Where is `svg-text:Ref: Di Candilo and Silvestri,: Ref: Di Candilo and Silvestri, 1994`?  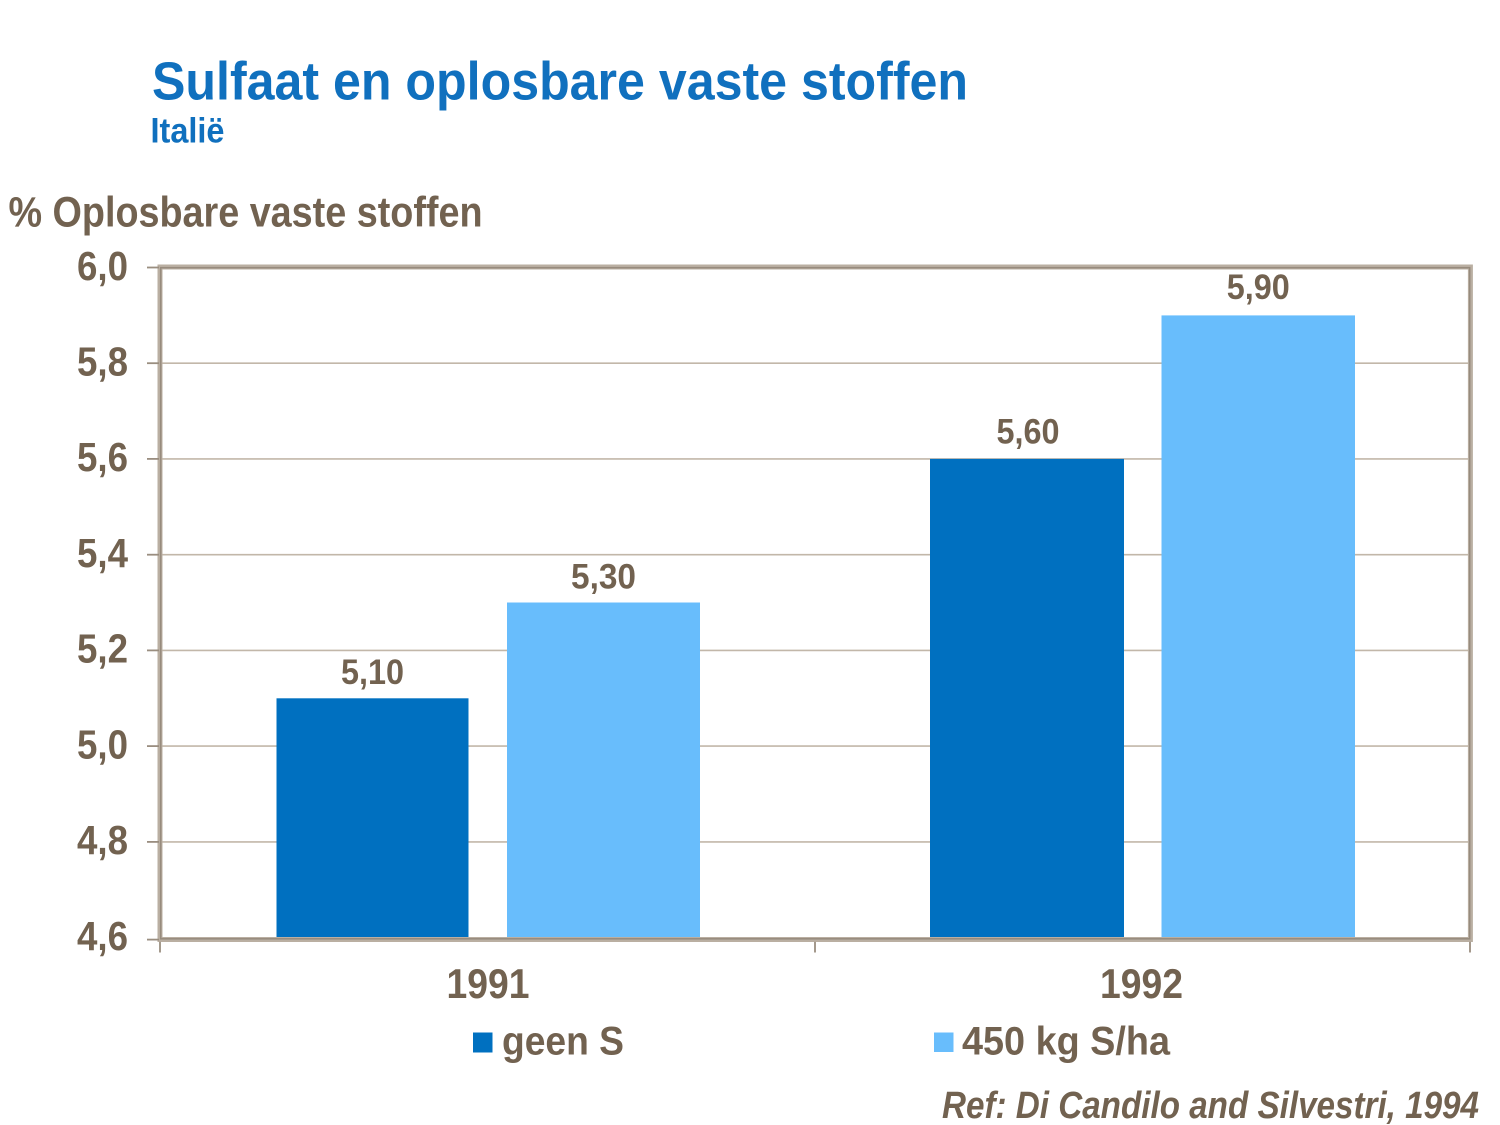
svg-text:Ref: Di Candilo and Silvestri,: Ref: Di Candilo and Silvestri, 1994 is located at coordinates (1210, 1105).